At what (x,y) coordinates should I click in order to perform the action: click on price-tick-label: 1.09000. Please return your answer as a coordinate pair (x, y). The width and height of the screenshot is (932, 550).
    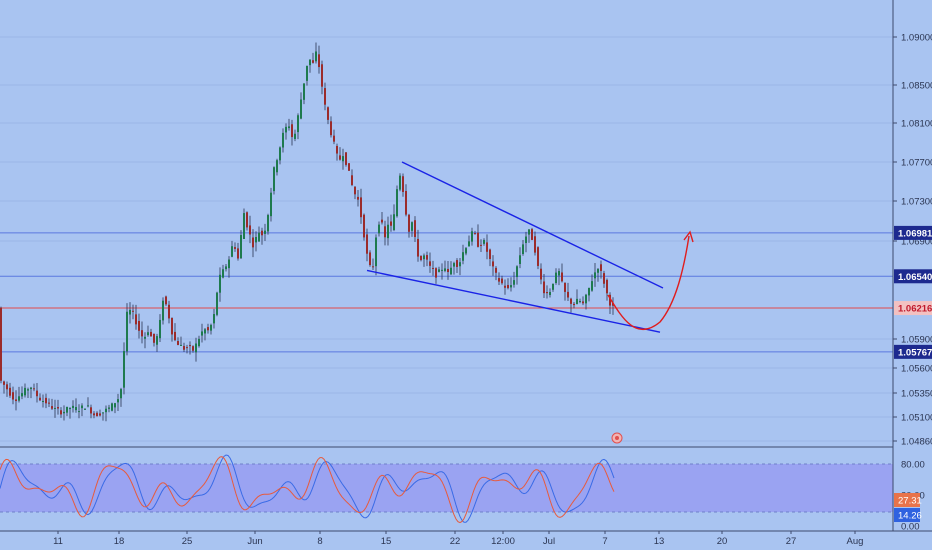
    Looking at the image, I should click on (916, 38).